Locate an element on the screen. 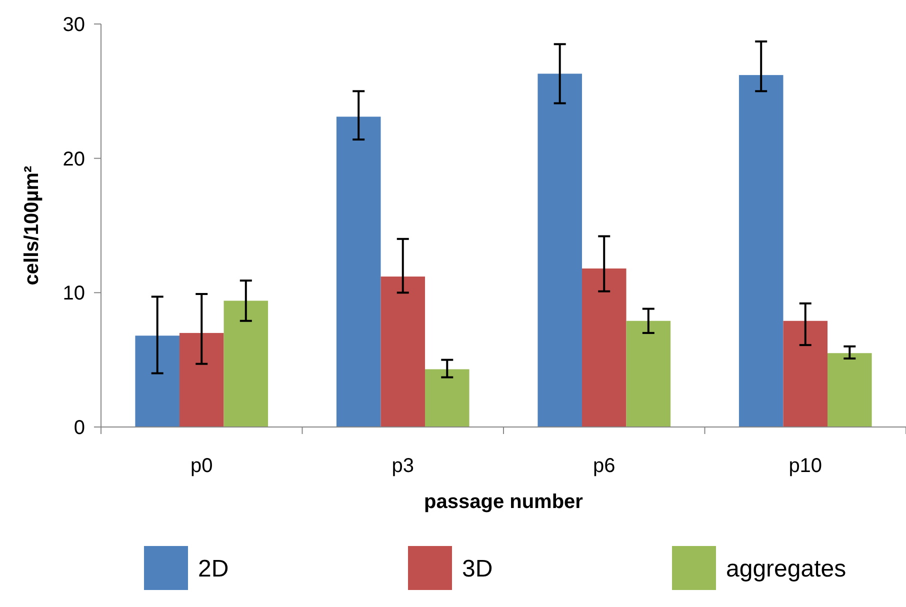 This screenshot has width=906, height=607. y-tick-label: 10 is located at coordinates (73, 293).